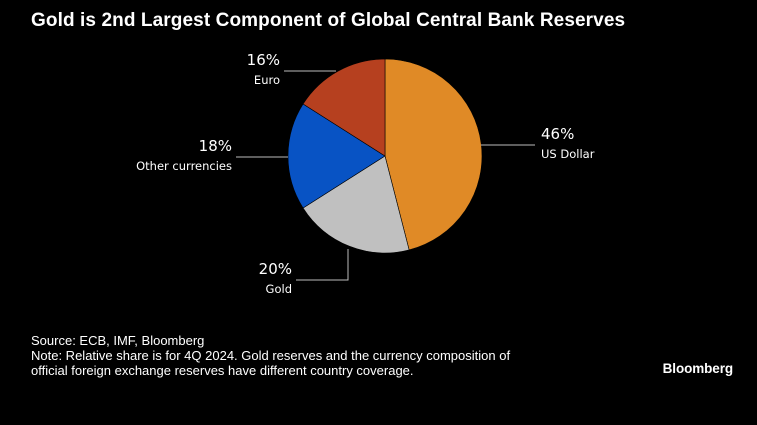  What do you see at coordinates (275, 269) in the screenshot?
I see `slice-value-gold: 20%` at bounding box center [275, 269].